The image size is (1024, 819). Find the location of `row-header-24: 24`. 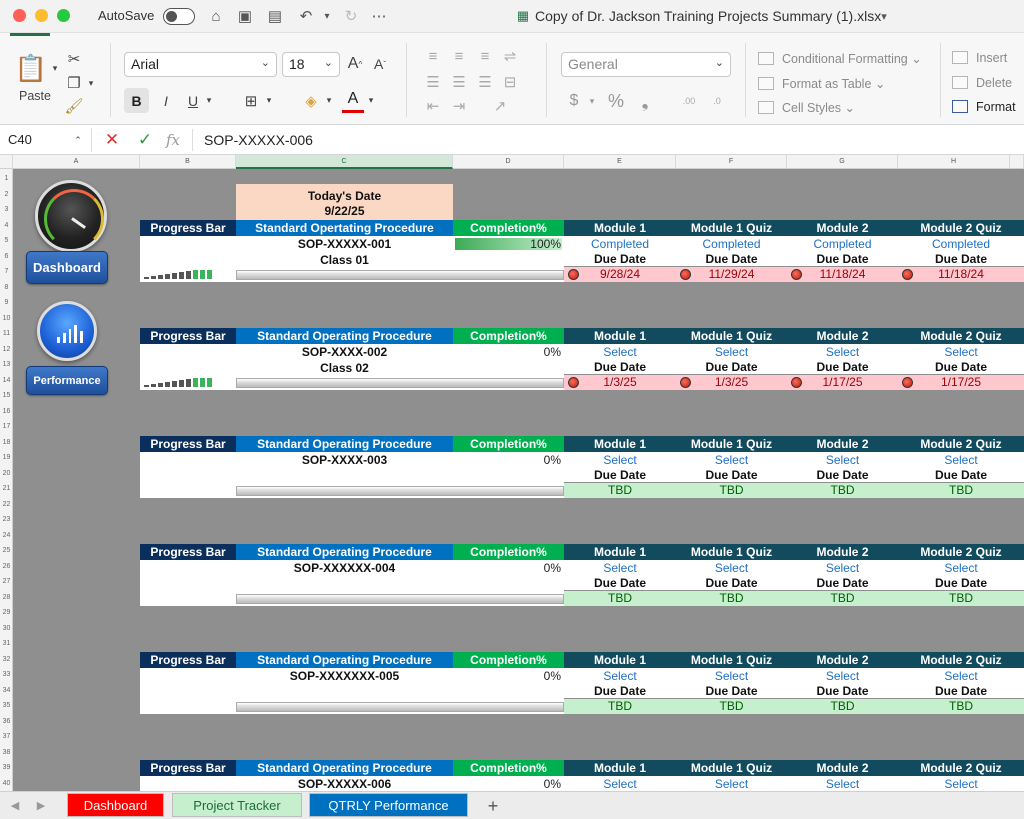

row-header-24: 24 is located at coordinates (6, 535).